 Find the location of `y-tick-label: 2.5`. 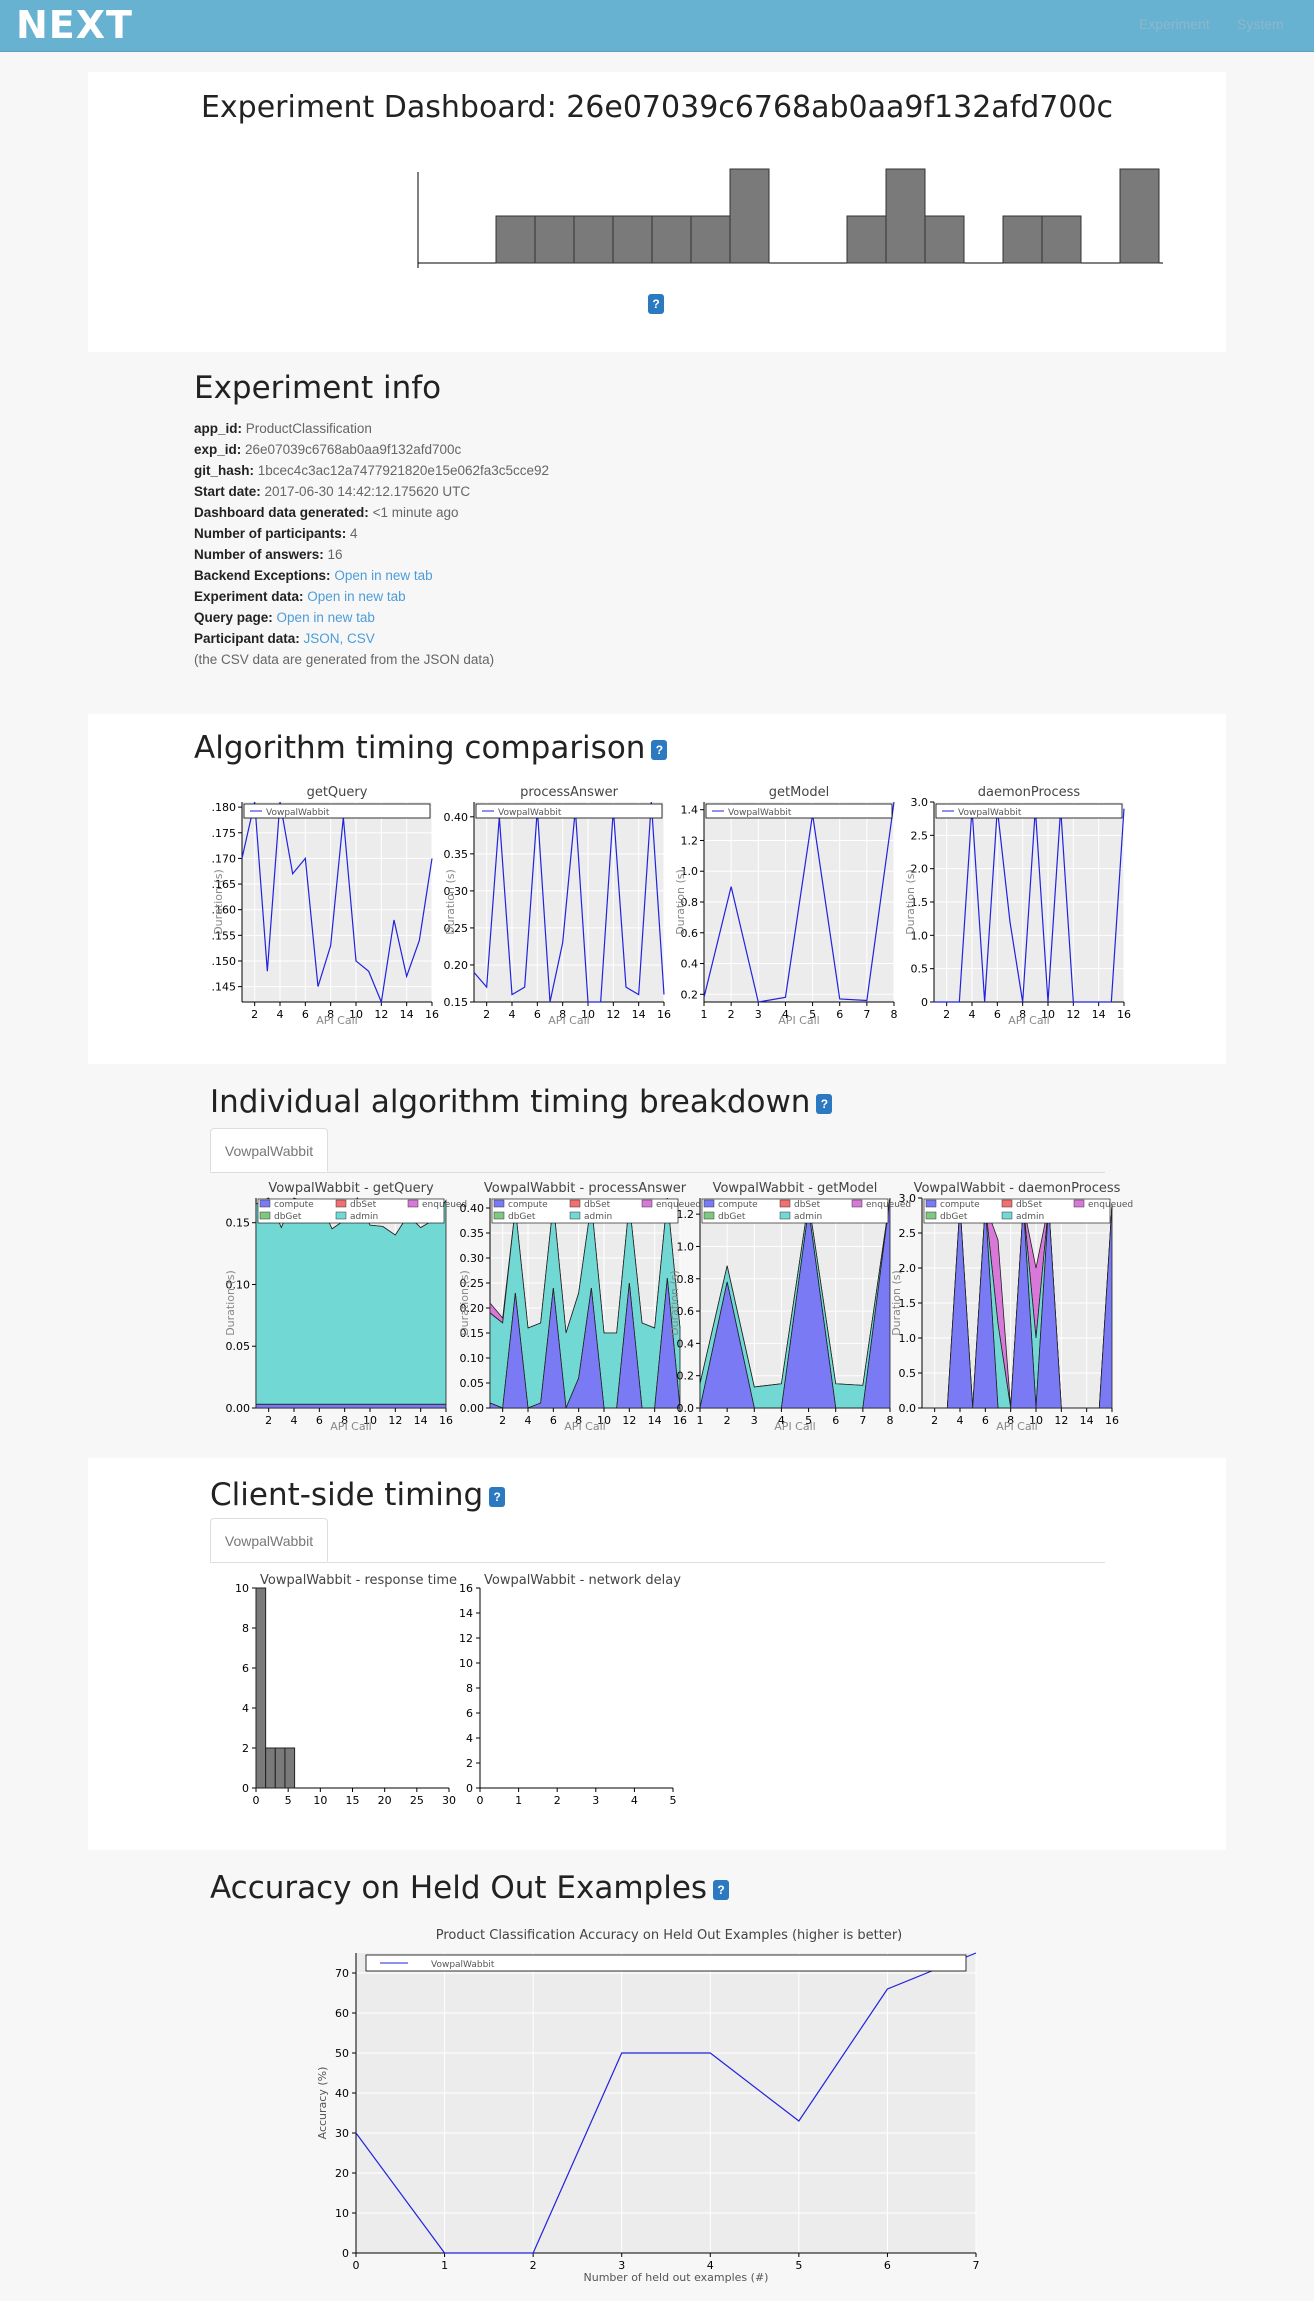

y-tick-label: 2.5 is located at coordinates (908, 1233).